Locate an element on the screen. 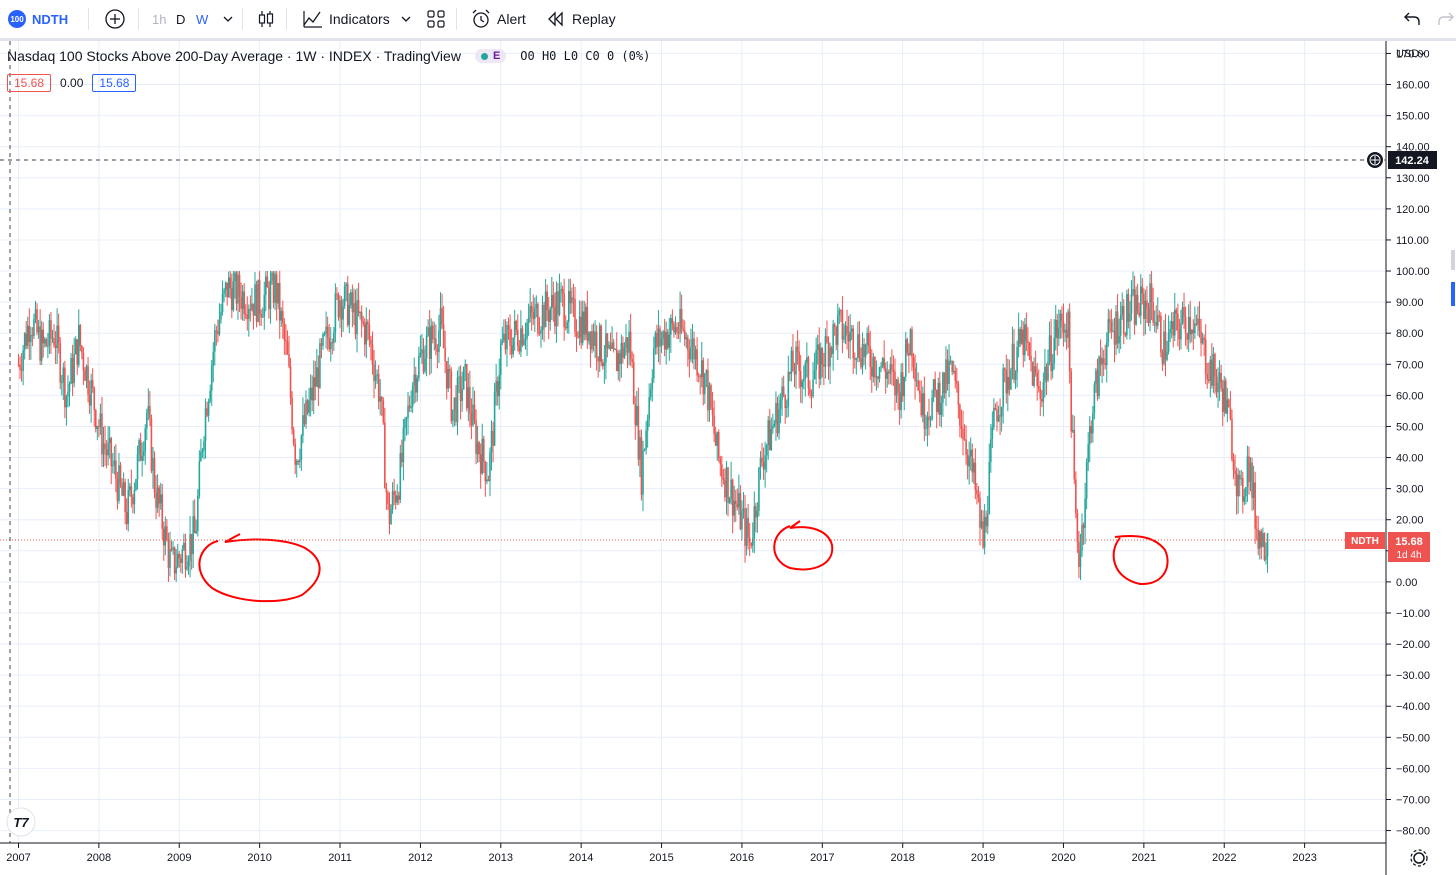 The image size is (1456, 875). x-tick-label: 2020 is located at coordinates (1063, 858).